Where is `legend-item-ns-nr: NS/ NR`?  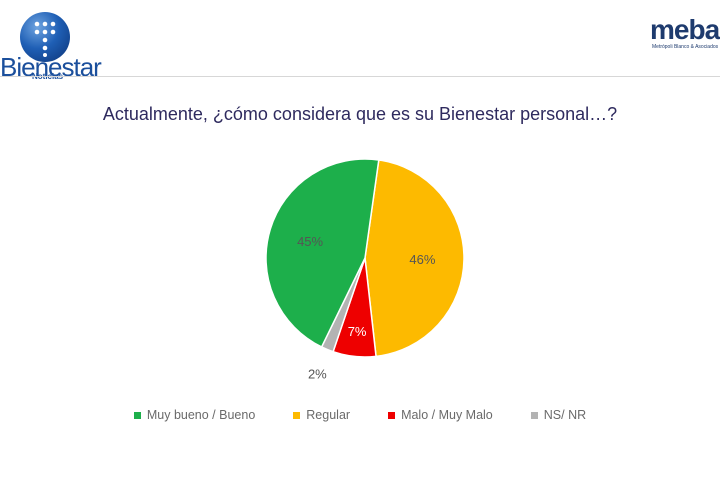
legend-item-ns-nr: NS/ NR is located at coordinates (558, 415).